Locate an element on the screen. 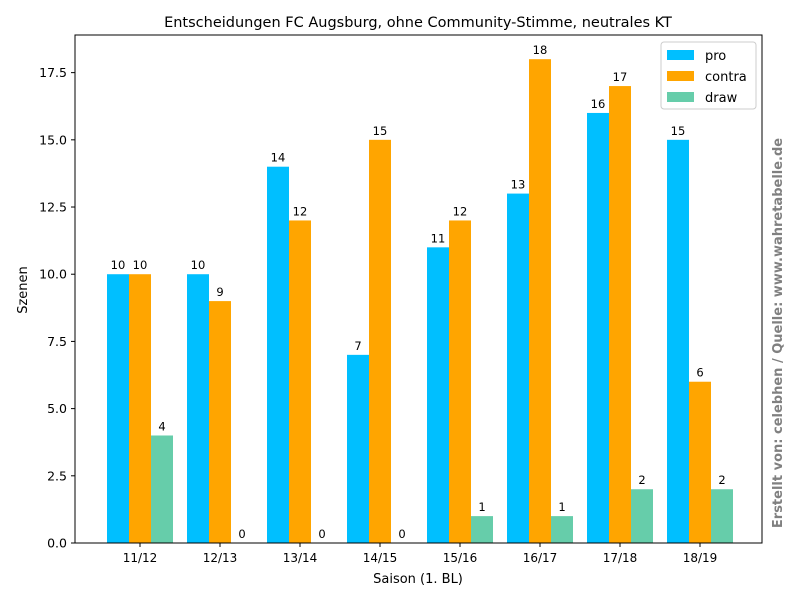 Image resolution: width=800 pixels, height=600 pixels. y-tick-label: 15.0 is located at coordinates (53, 139).